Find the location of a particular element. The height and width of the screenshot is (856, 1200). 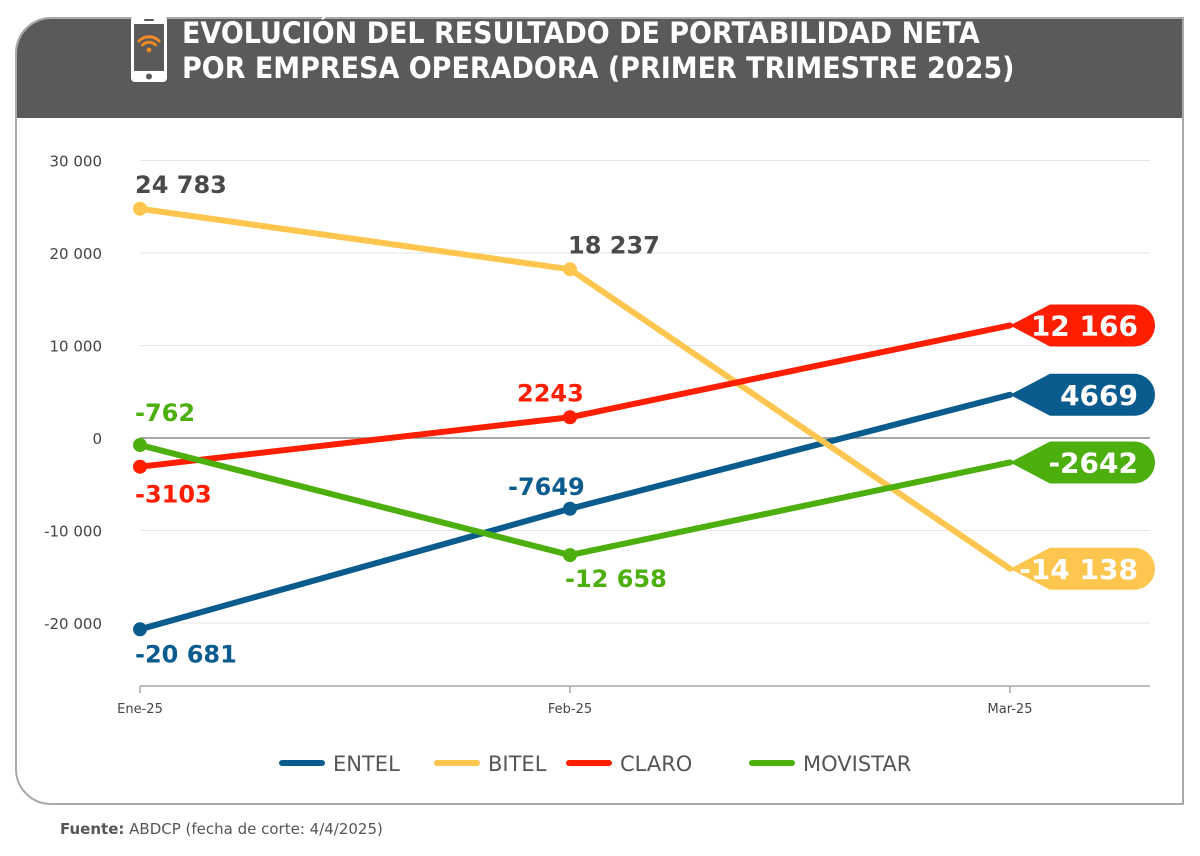

chart-header is located at coordinates (599, 68).